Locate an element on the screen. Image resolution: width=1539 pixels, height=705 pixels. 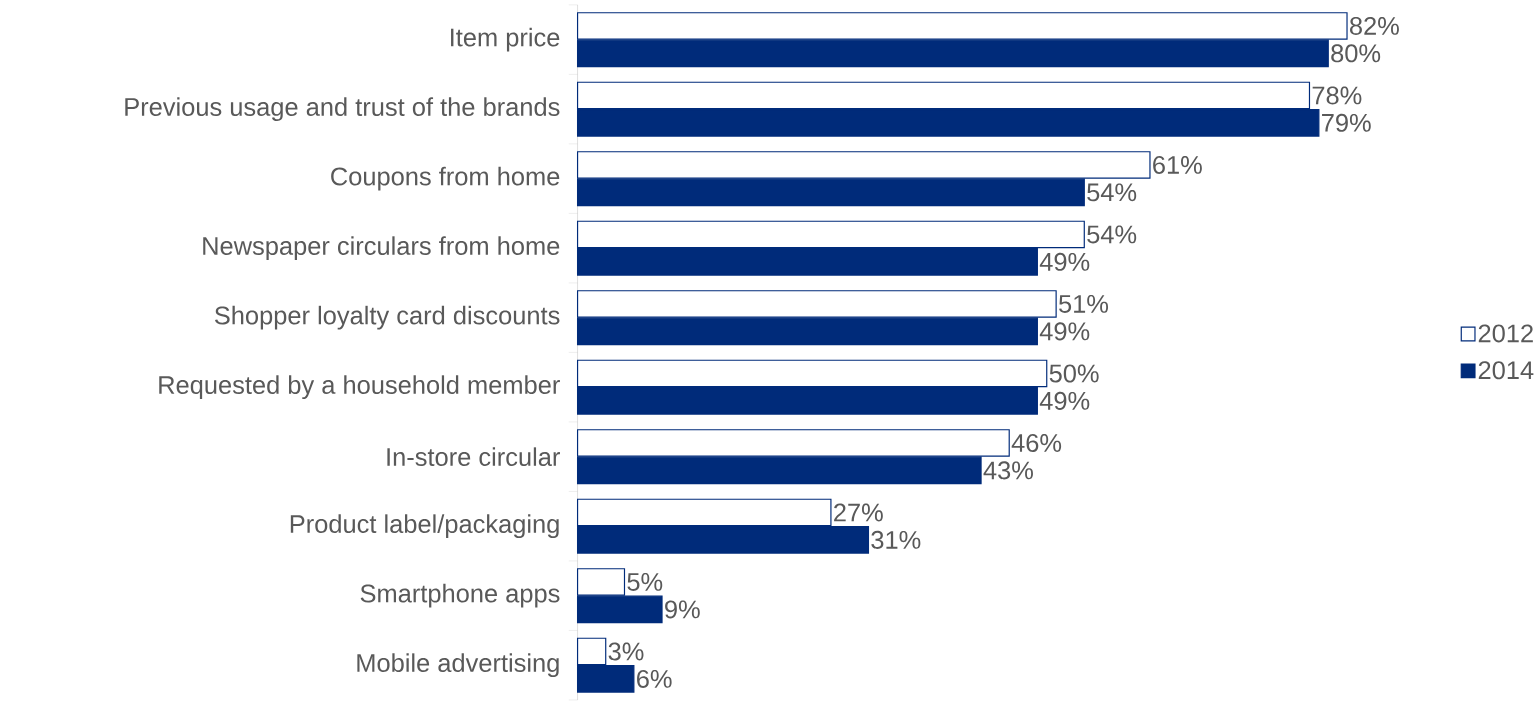
data-label: 50% is located at coordinates (1074, 373).